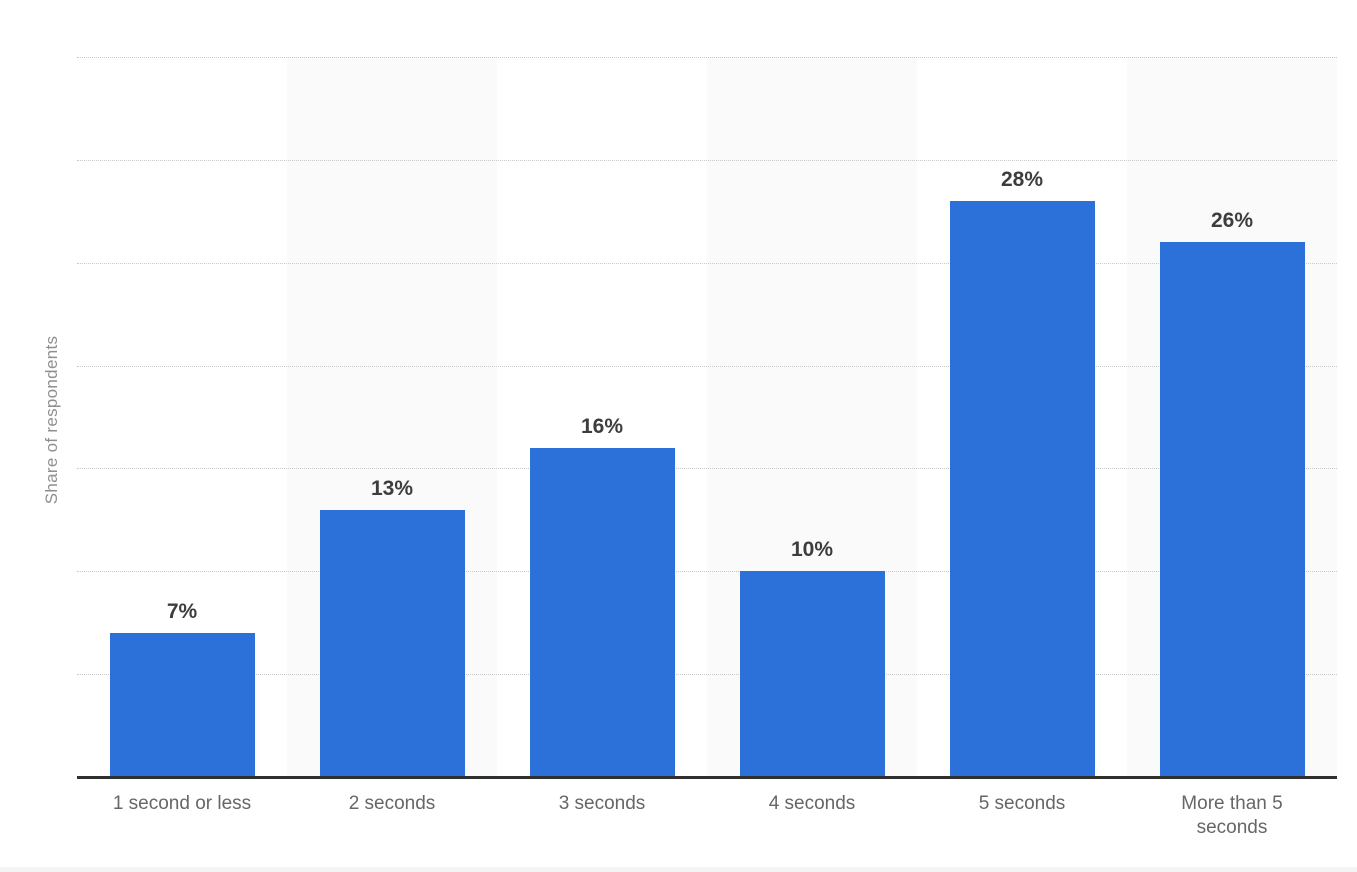 The width and height of the screenshot is (1357, 872). What do you see at coordinates (392, 488) in the screenshot?
I see `bar-value-label: 13%` at bounding box center [392, 488].